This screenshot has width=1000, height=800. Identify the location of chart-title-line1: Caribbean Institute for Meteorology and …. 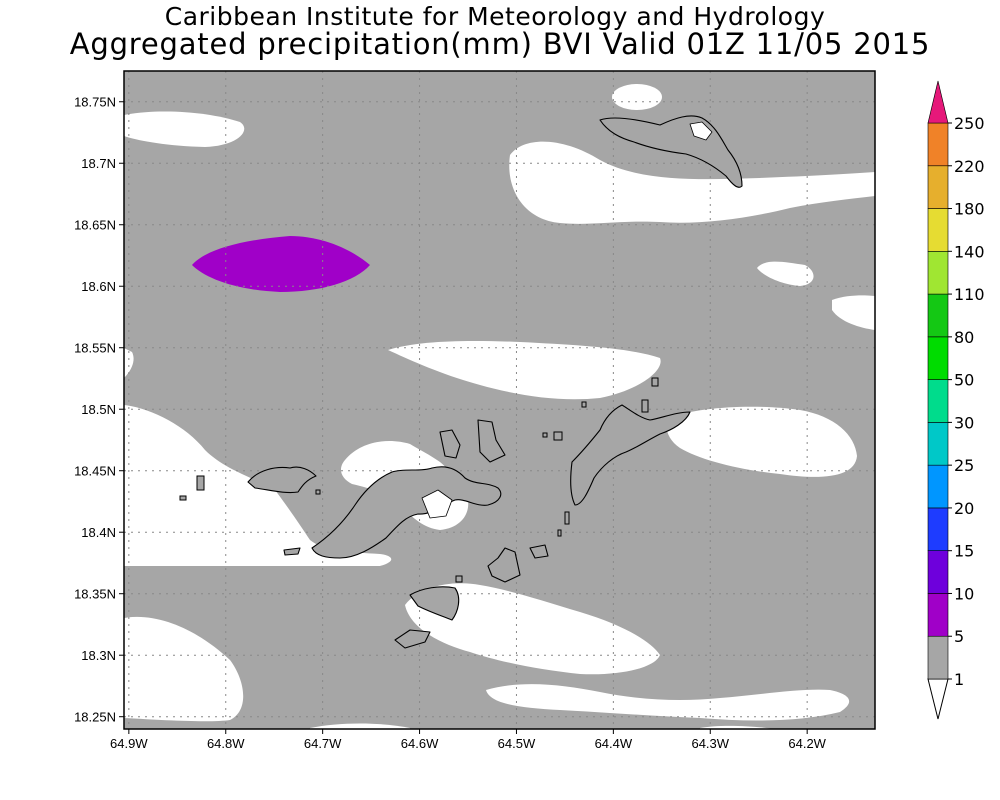
(495, 16).